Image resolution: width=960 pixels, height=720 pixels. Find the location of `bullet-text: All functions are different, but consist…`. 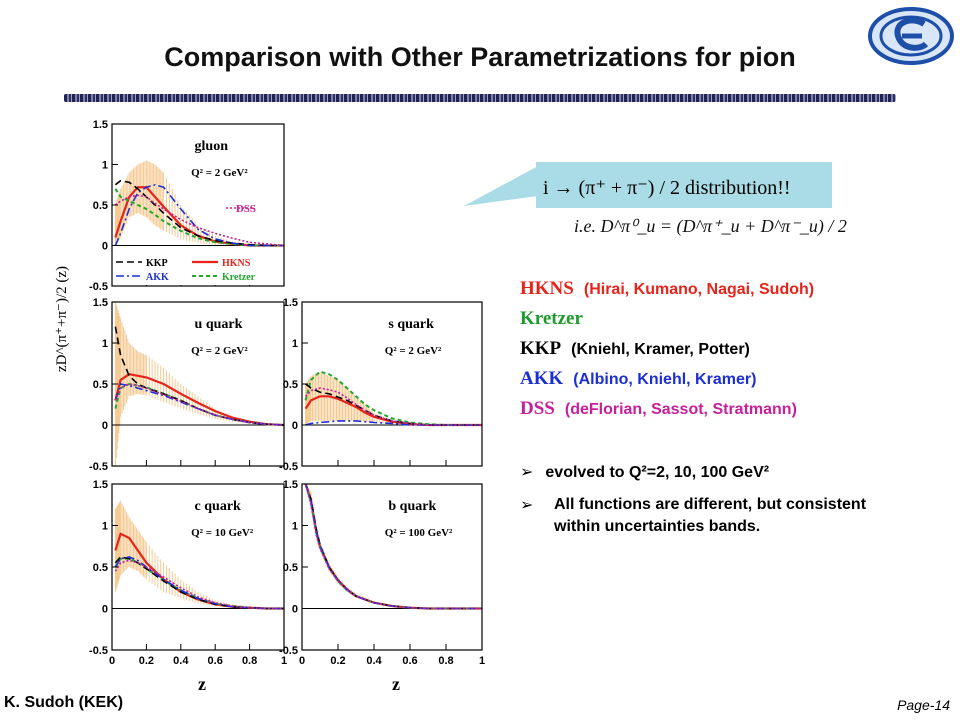

bullet-text: All functions are different, but consist… is located at coordinates (710, 515).